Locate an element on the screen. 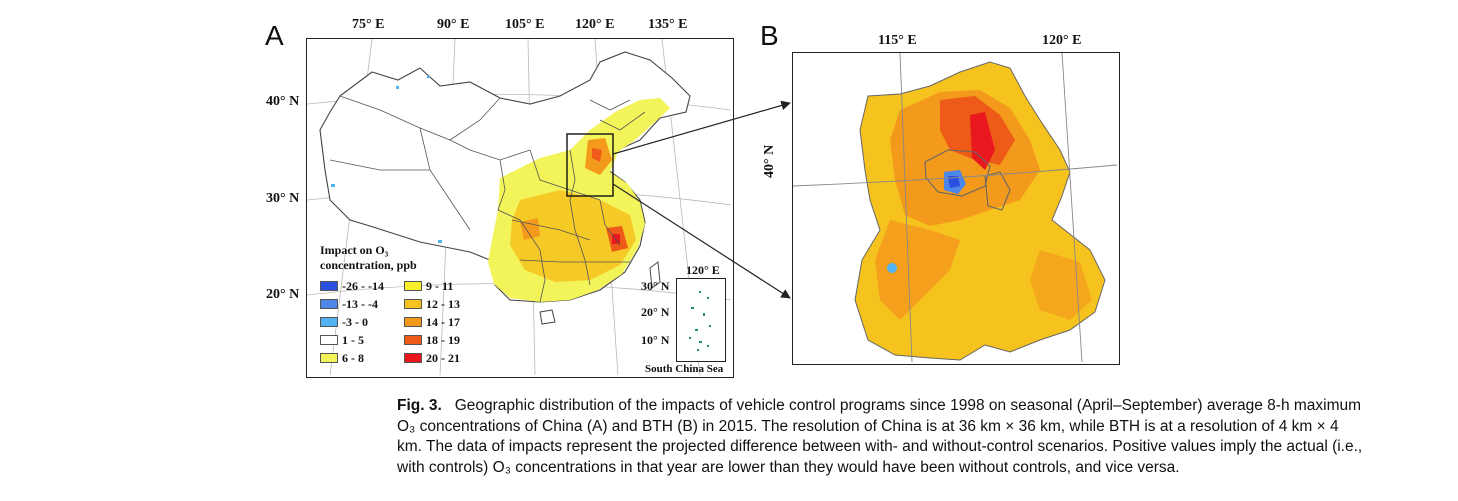  legend-item: 1 - 5 is located at coordinates (362, 340).